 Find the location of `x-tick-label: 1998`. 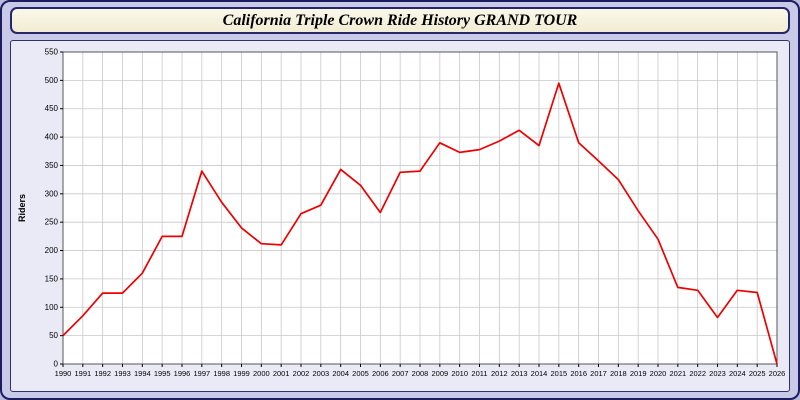

x-tick-label: 1998 is located at coordinates (221, 373).